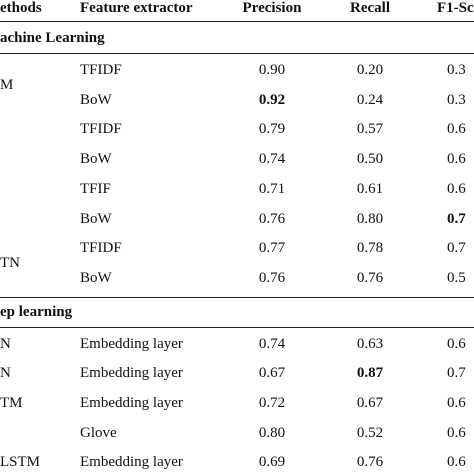  Describe the element at coordinates (370, 129) in the screenshot. I see `recall-cell: 0.57` at that location.